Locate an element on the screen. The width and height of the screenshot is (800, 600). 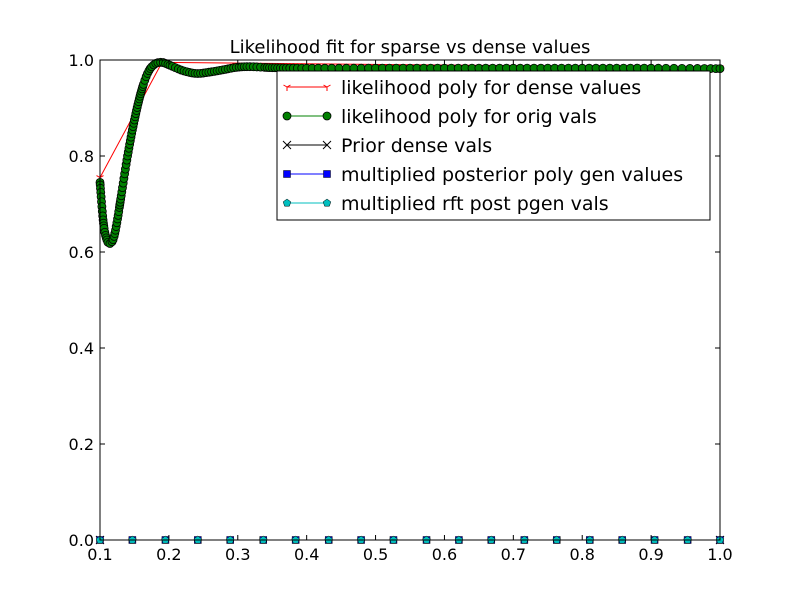
x-tick-label: 0.9 is located at coordinates (650, 554).